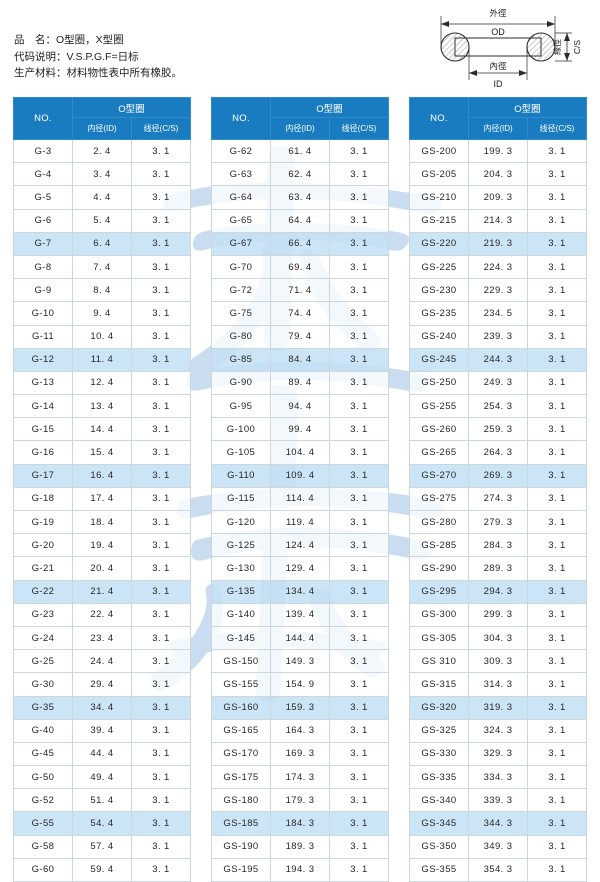 This screenshot has height=882, width=600. What do you see at coordinates (241, 730) in the screenshot?
I see `cell-no: GS-165` at bounding box center [241, 730].